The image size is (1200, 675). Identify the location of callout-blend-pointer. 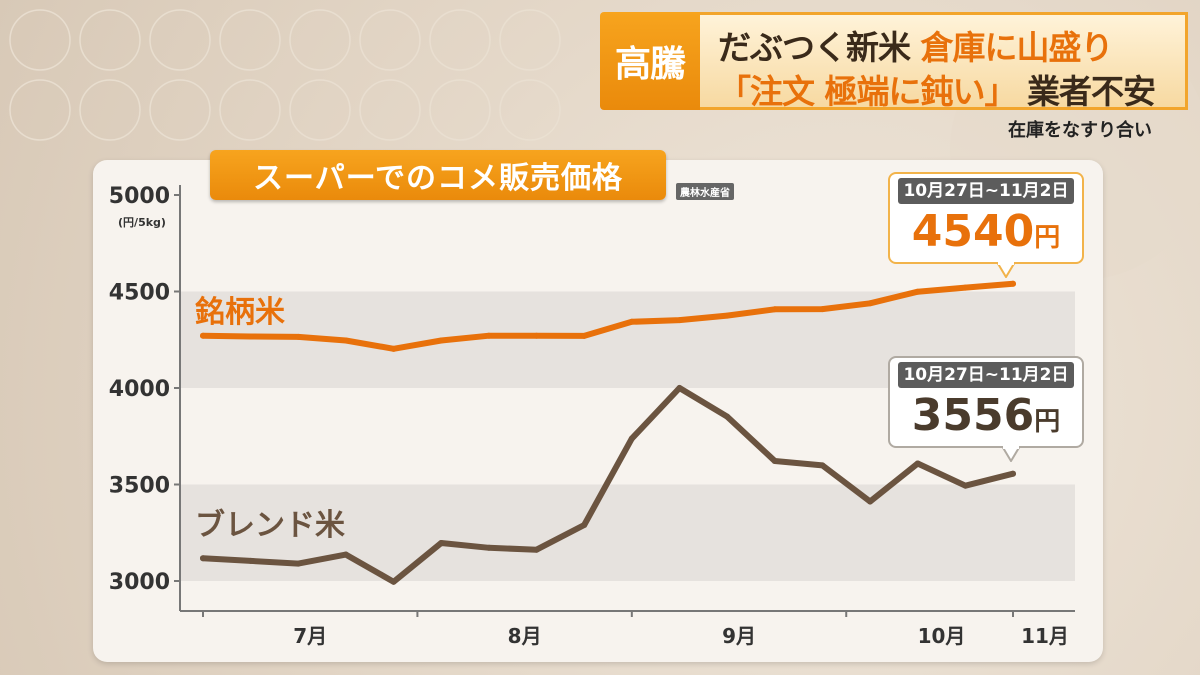
(1011, 454).